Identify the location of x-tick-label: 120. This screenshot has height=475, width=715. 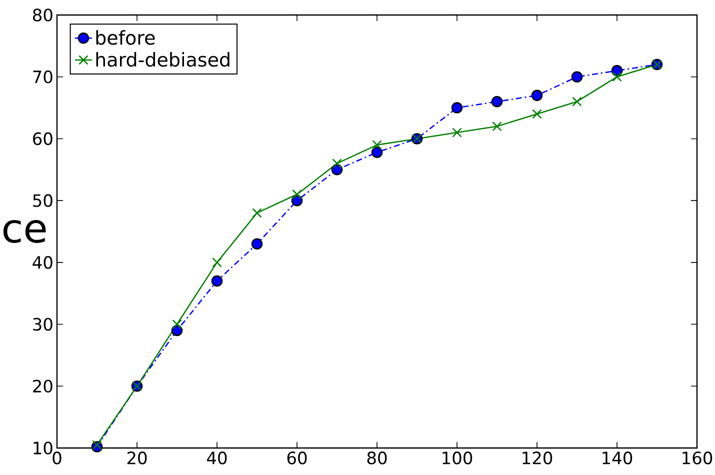
(537, 458).